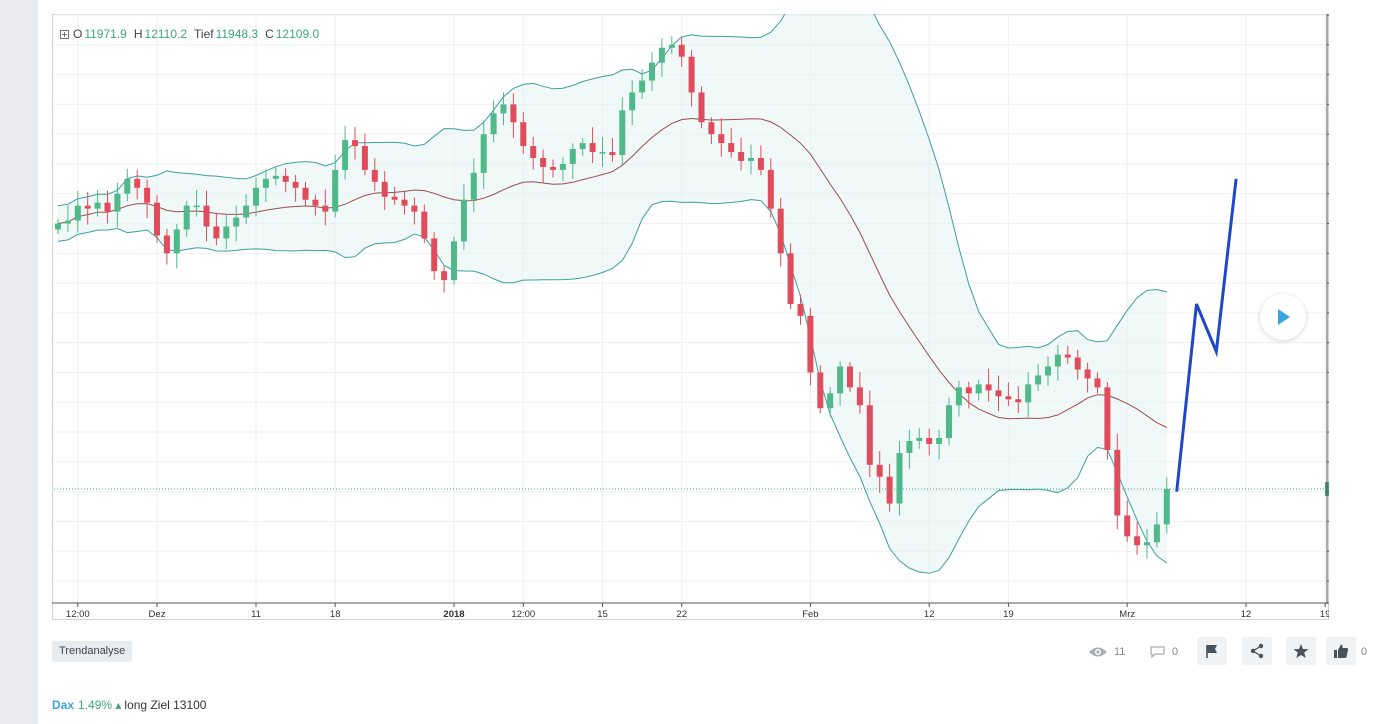  I want to click on idea-caption: Dax 1.49% ▴ long Ziel 13100, so click(129, 705).